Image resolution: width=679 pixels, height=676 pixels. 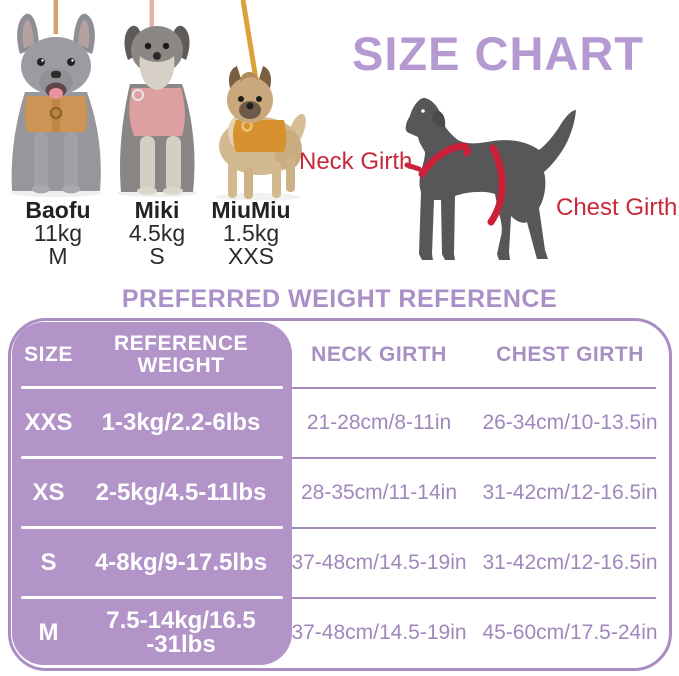 What do you see at coordinates (181, 354) in the screenshot?
I see `col-header-weight: REFERENCE WEIGHT` at bounding box center [181, 354].